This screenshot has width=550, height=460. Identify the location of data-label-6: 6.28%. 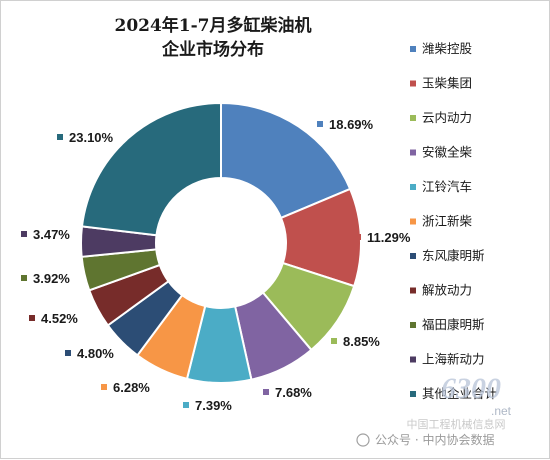
(131, 387).